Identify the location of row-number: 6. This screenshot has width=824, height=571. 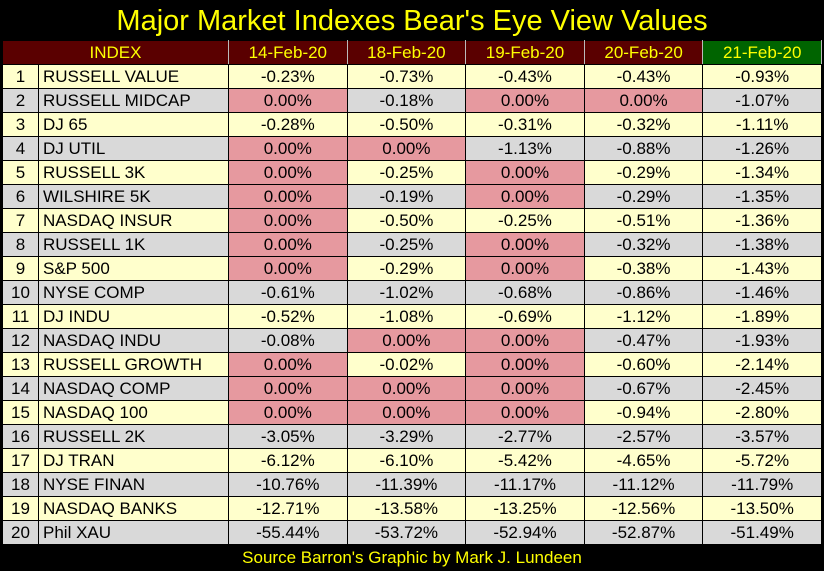
(20, 196).